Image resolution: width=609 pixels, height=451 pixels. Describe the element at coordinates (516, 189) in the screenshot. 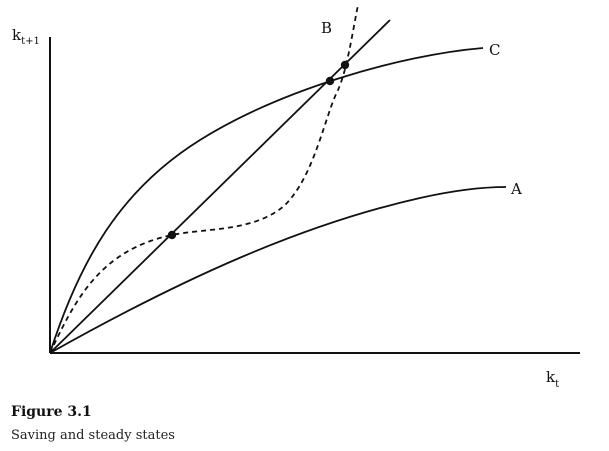

I see `curve-a-label: A` at that location.